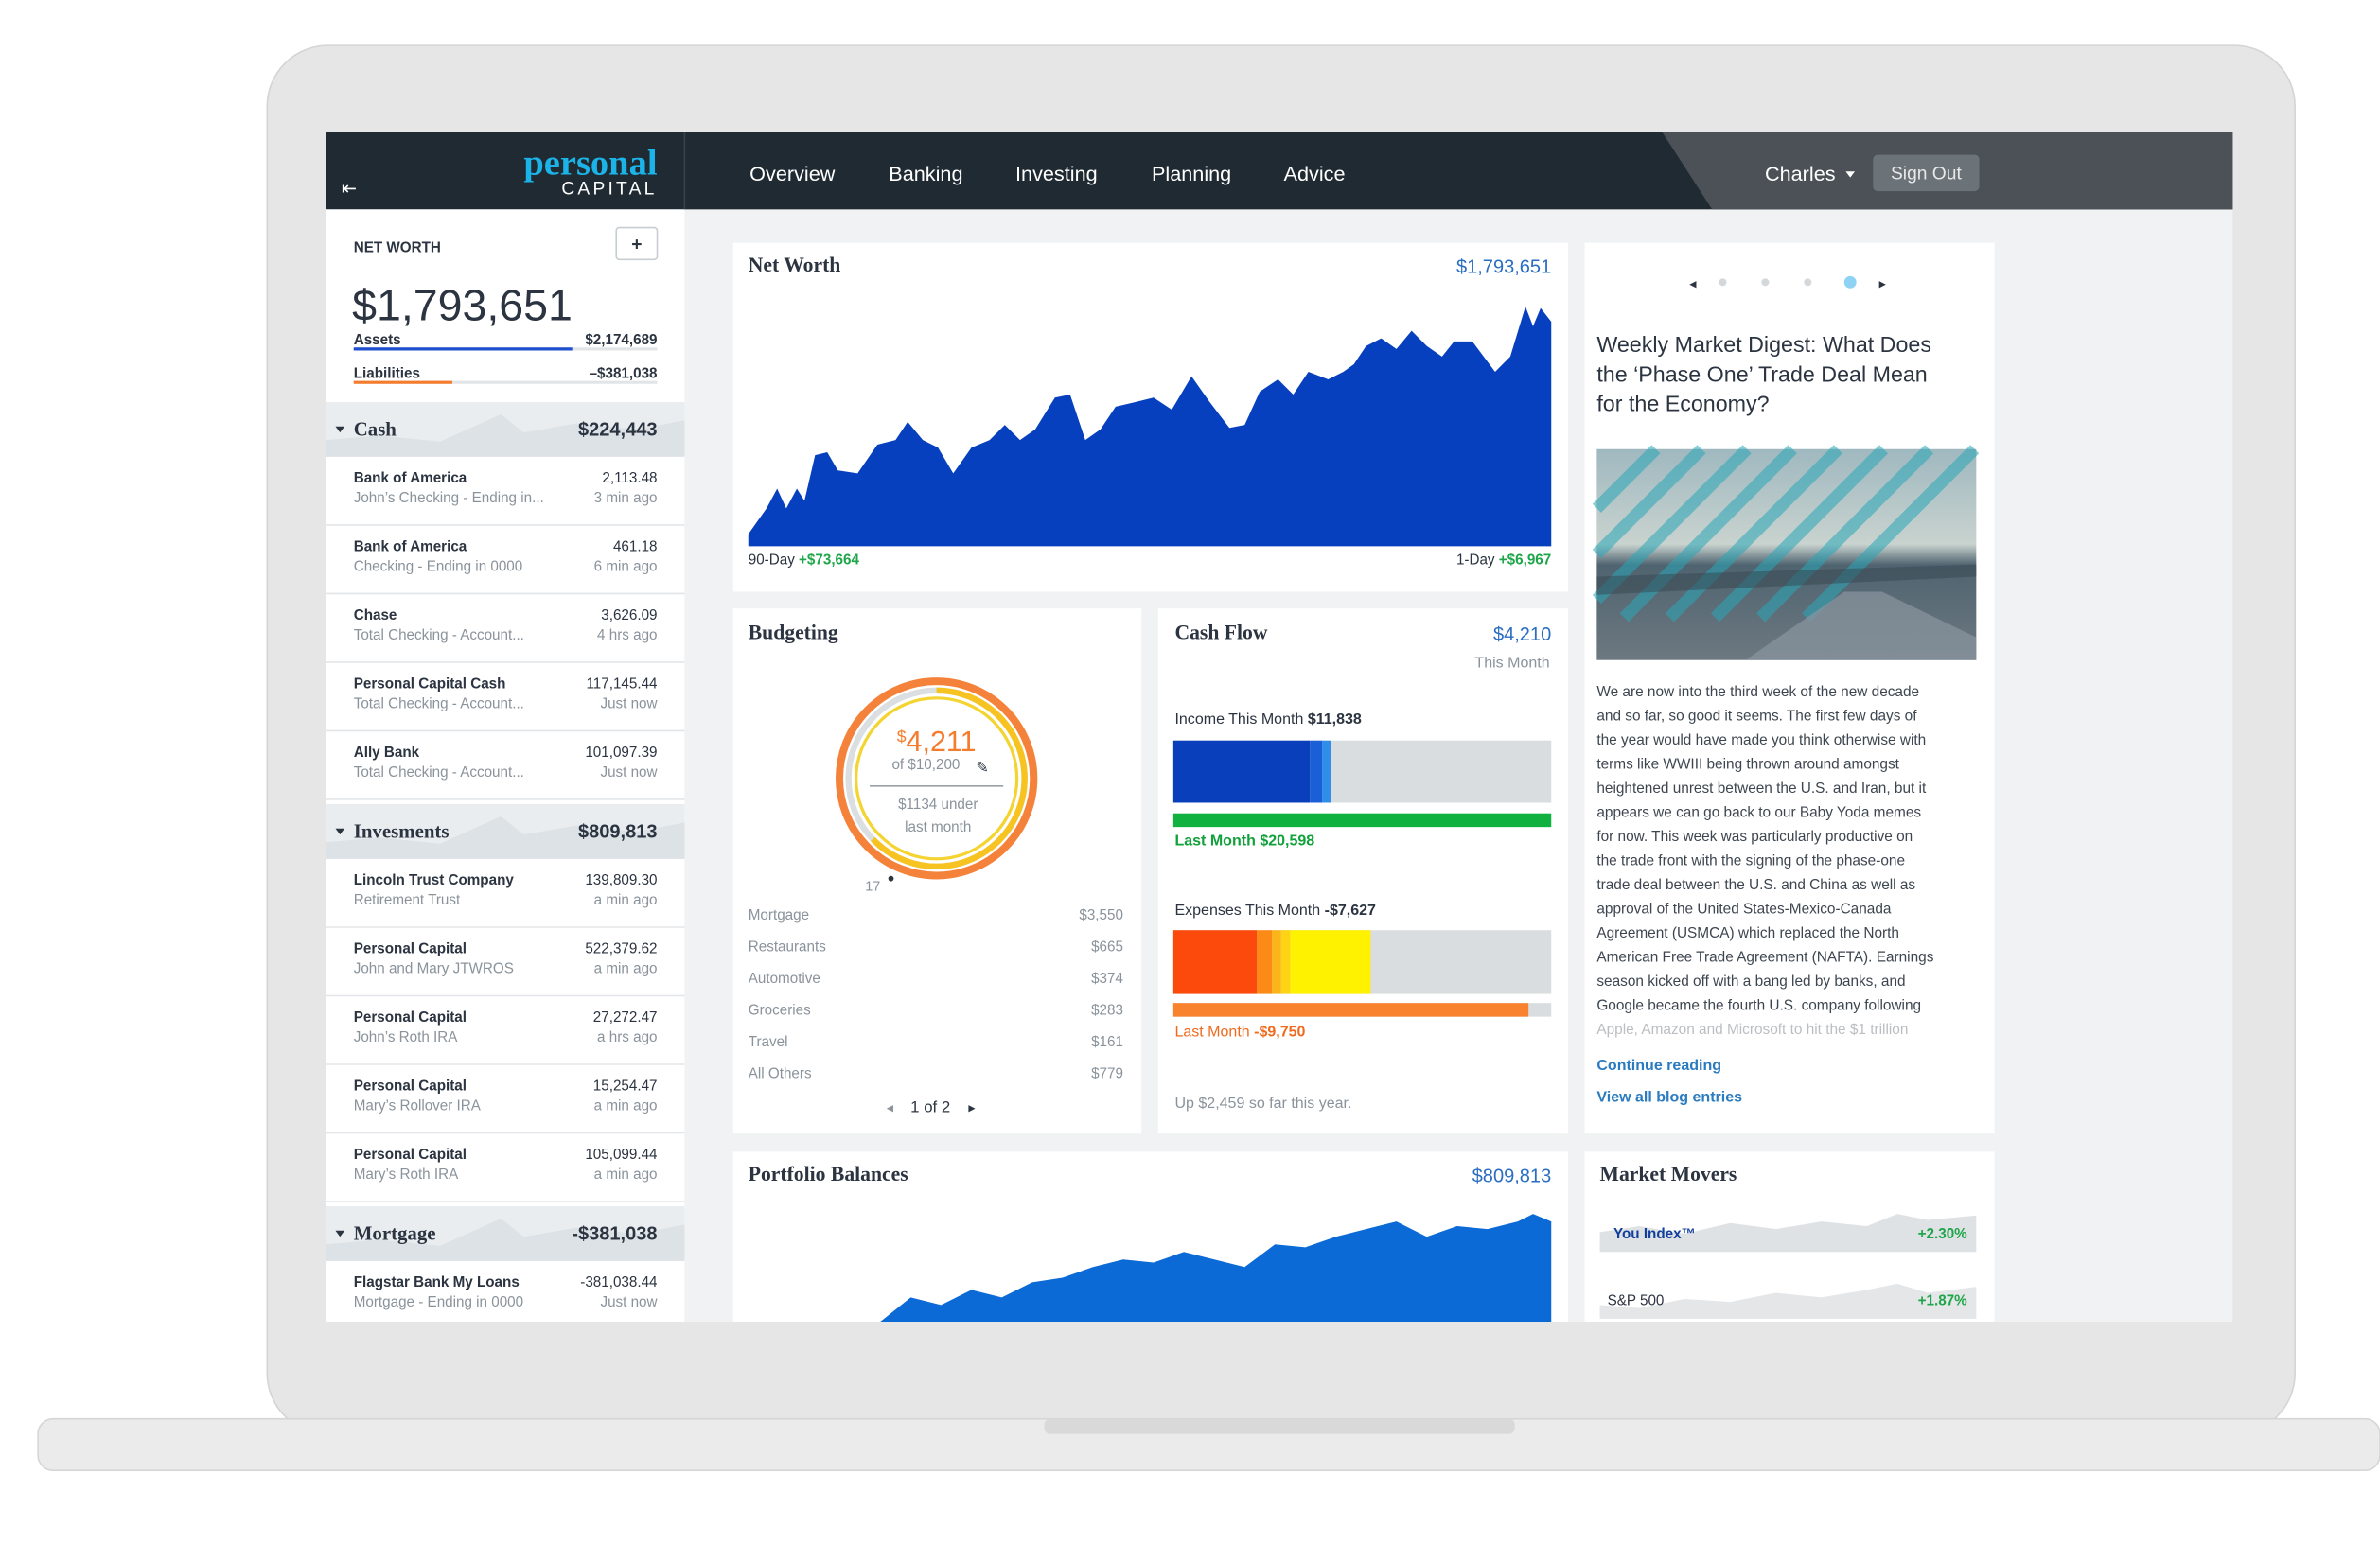 The height and width of the screenshot is (1544, 2380). What do you see at coordinates (1800, 173) in the screenshot?
I see `user-menu: Charles` at bounding box center [1800, 173].